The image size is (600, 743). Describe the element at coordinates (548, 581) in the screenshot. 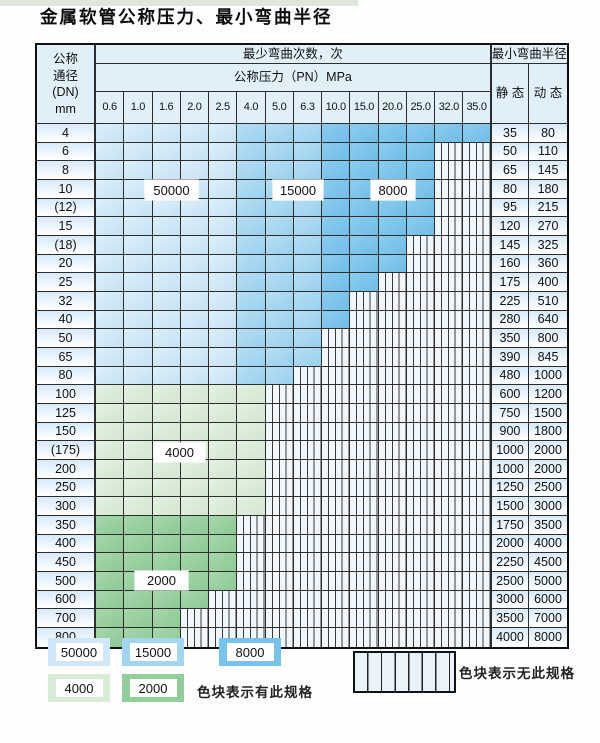

I see `dynamic-value: 5000` at that location.